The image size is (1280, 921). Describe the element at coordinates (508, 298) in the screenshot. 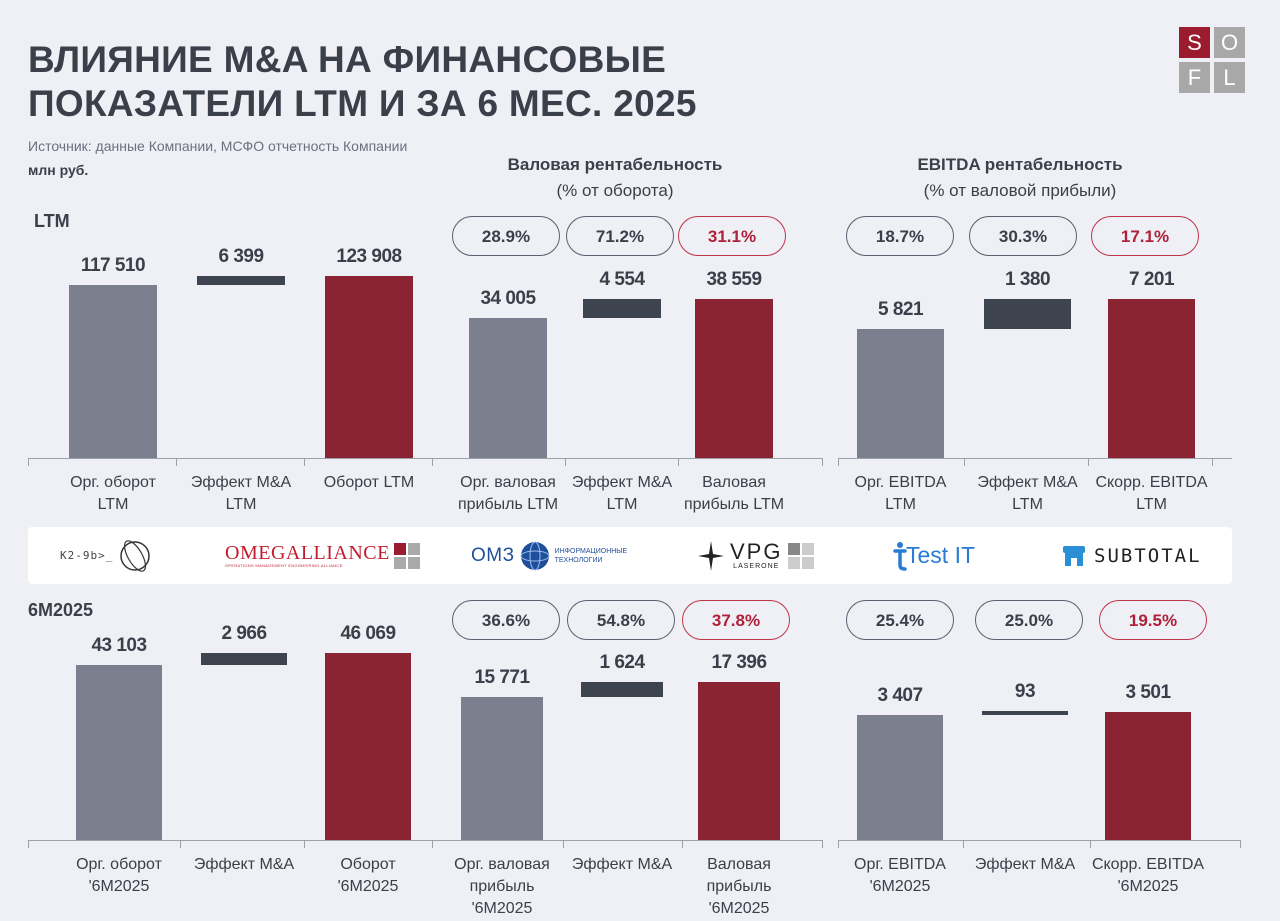

I see `ltm_gross-value-organic: 34 005` at that location.